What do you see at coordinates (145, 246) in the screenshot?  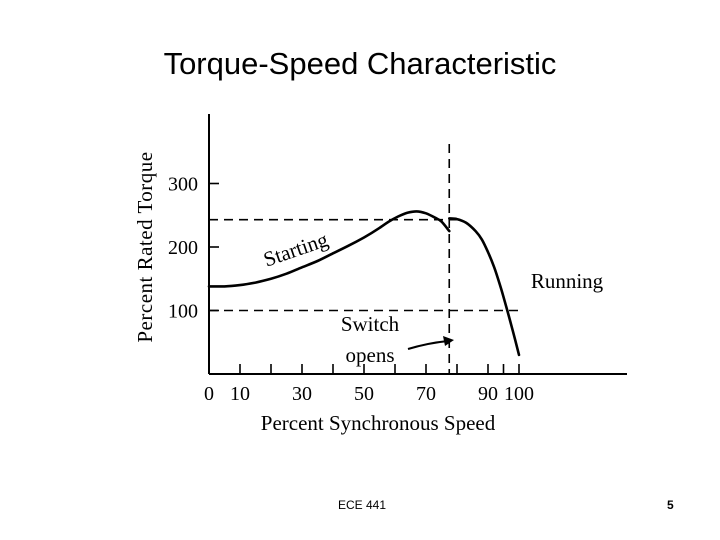 I see `y-axis-label: Percent Rated Torque` at bounding box center [145, 246].